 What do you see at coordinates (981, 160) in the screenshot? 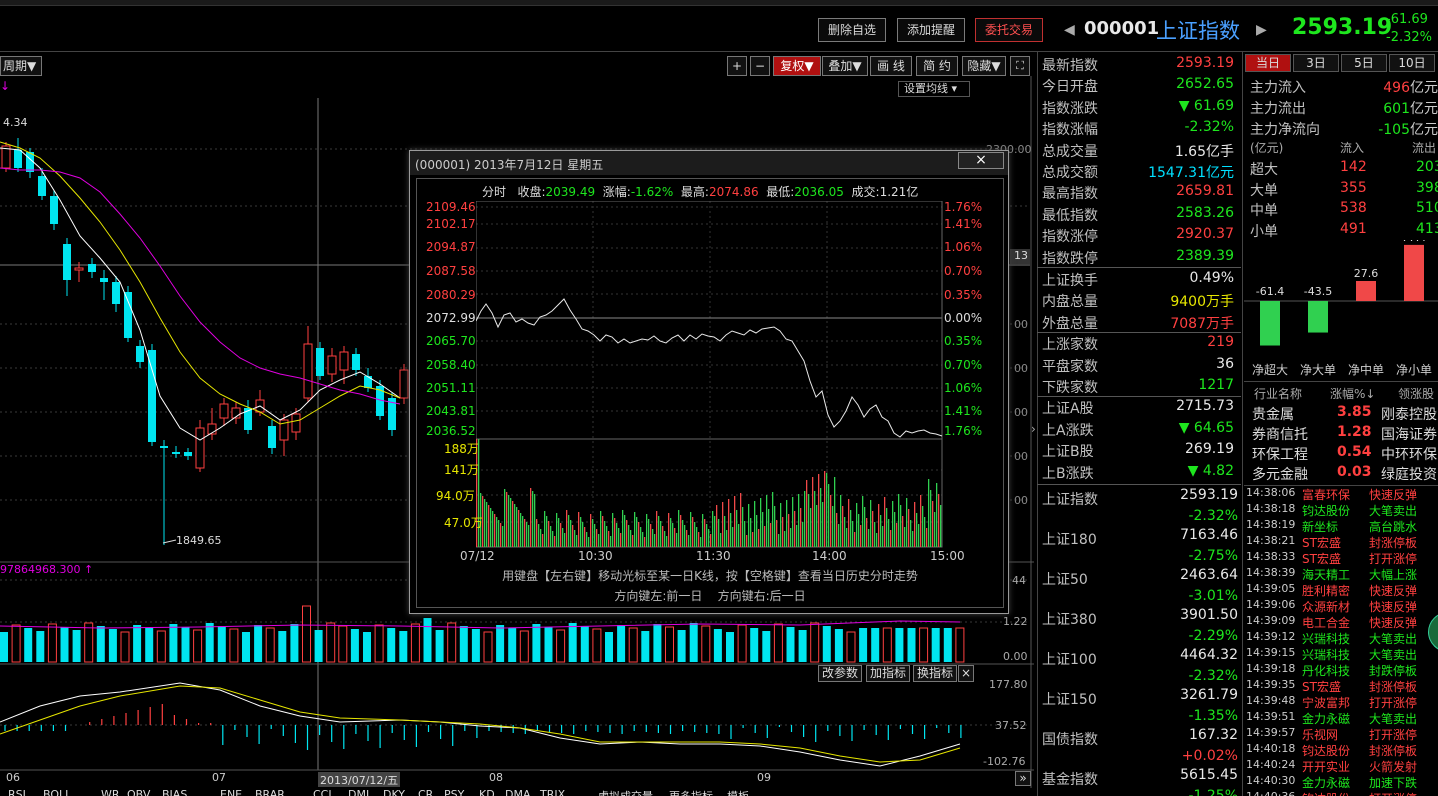
I see `popup-close-button: ×` at bounding box center [981, 160].